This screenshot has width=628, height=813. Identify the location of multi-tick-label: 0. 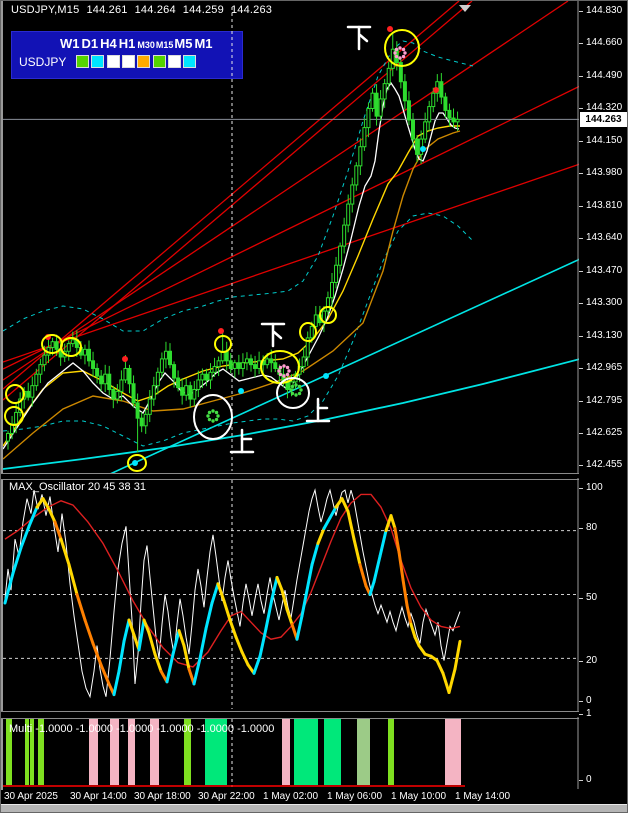
(589, 779).